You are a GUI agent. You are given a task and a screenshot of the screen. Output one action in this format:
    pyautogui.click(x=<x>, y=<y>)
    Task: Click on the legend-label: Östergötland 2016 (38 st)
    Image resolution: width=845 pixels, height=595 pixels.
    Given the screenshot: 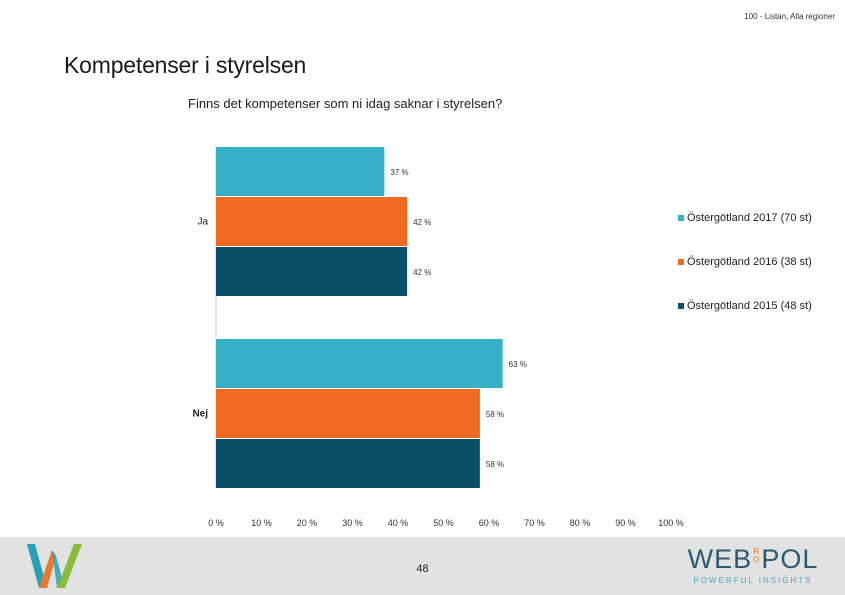 What is the action you would take?
    pyautogui.click(x=749, y=262)
    